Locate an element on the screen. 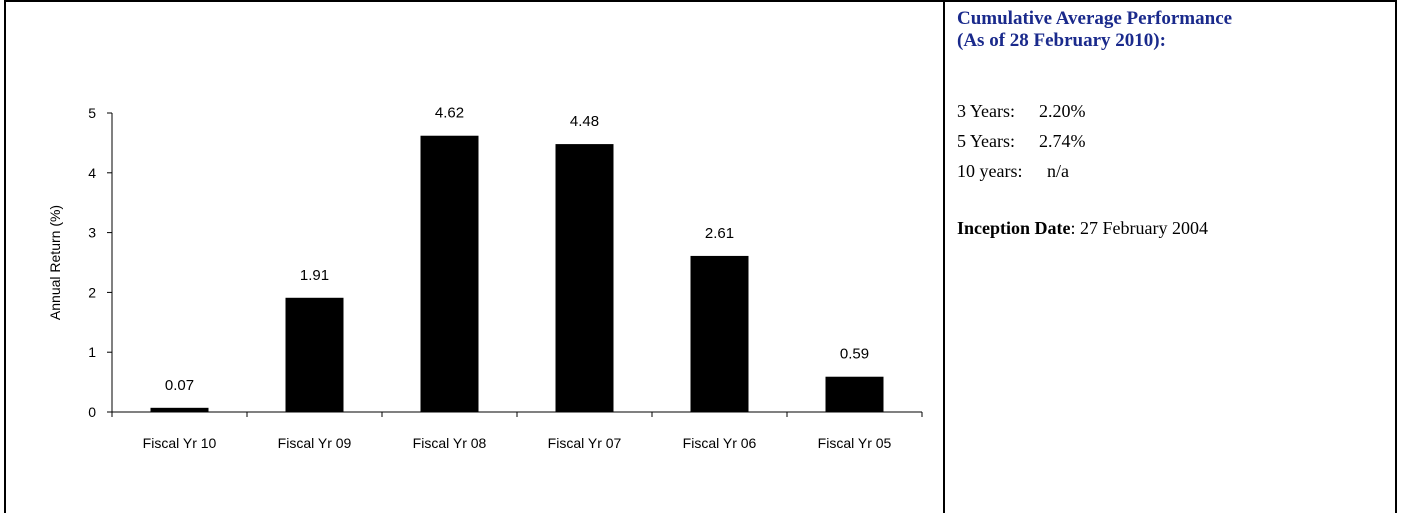  performance-title-line2: (As of 28 February 2010): is located at coordinates (1061, 40).